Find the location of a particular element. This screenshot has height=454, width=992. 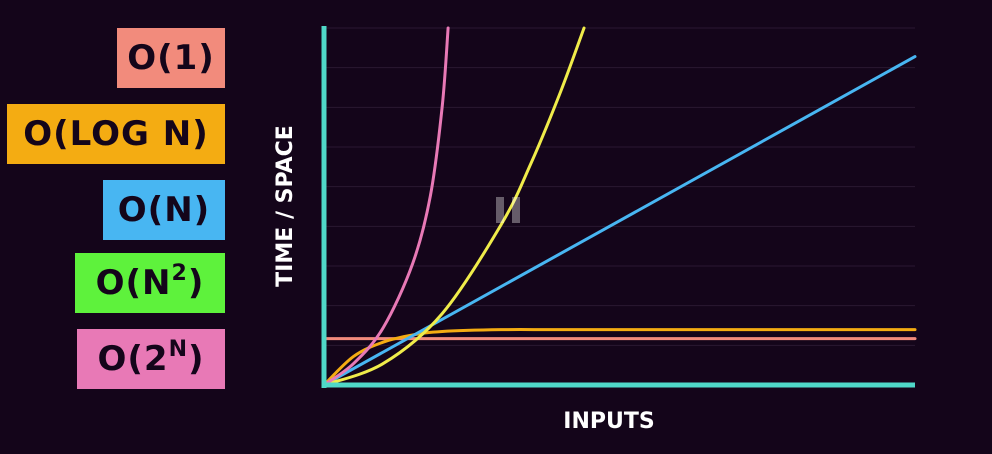

series-line-o2n is located at coordinates (386, 206).